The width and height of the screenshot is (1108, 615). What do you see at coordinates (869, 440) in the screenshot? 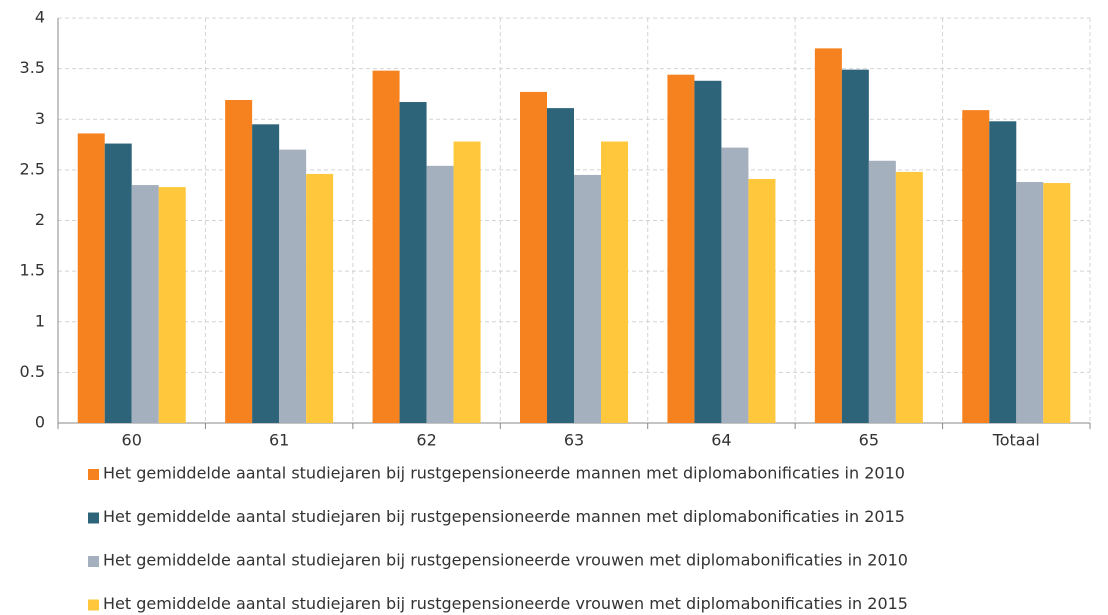
I see `x-tick-label: 65` at bounding box center [869, 440].